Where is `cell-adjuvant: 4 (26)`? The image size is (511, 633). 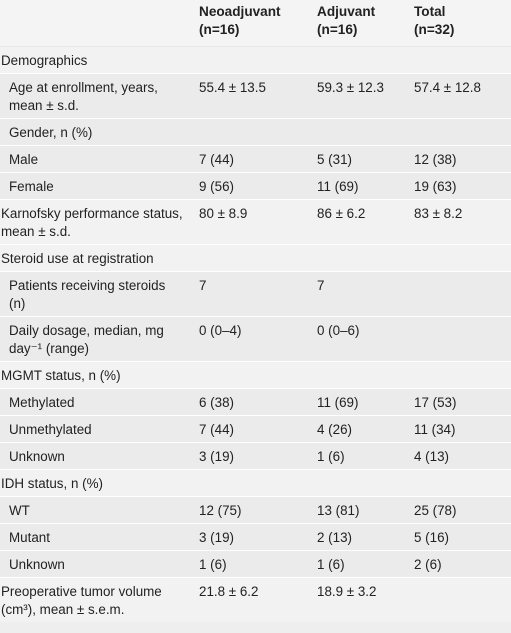
cell-adjuvant: 4 (26) is located at coordinates (334, 429).